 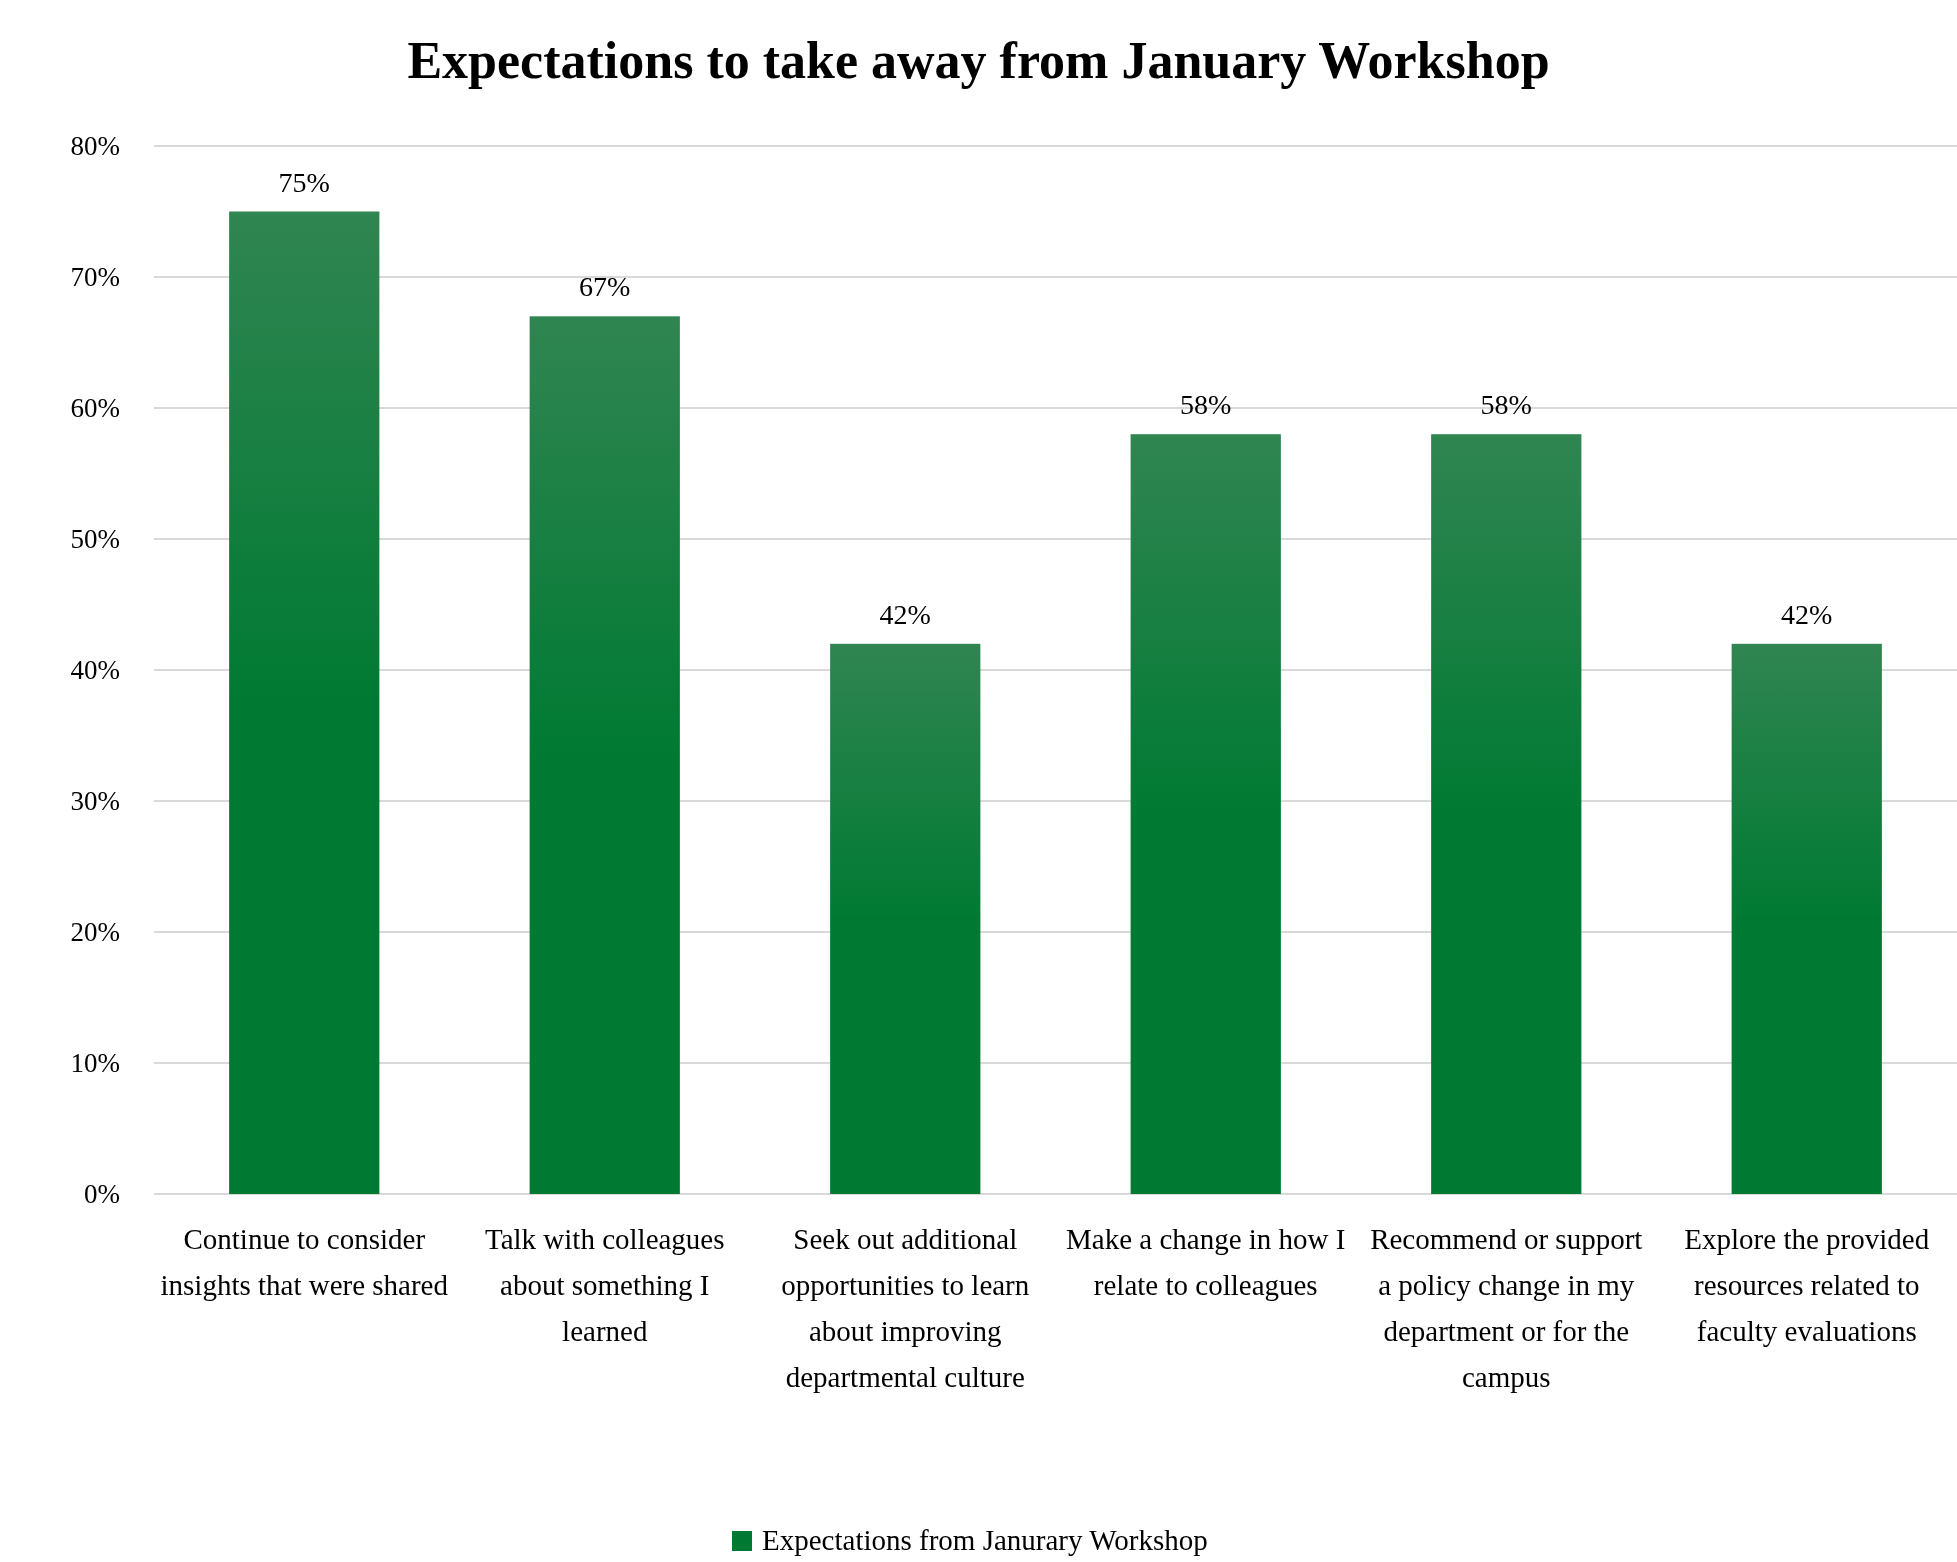 I want to click on x-tick-label: Seek out additional opportunities to learn about improving departmental culture, so click(x=905, y=1308).